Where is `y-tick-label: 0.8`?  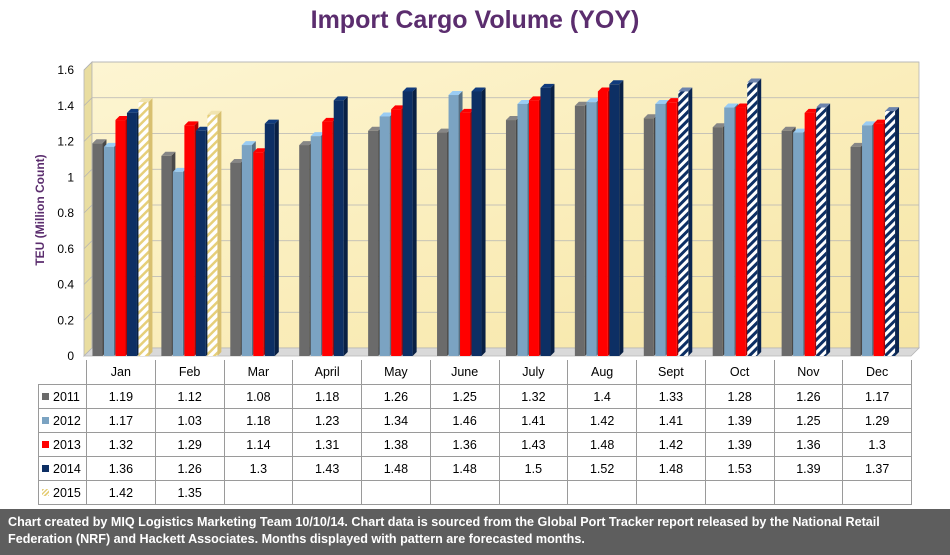 y-tick-label: 0.8 is located at coordinates (65, 213).